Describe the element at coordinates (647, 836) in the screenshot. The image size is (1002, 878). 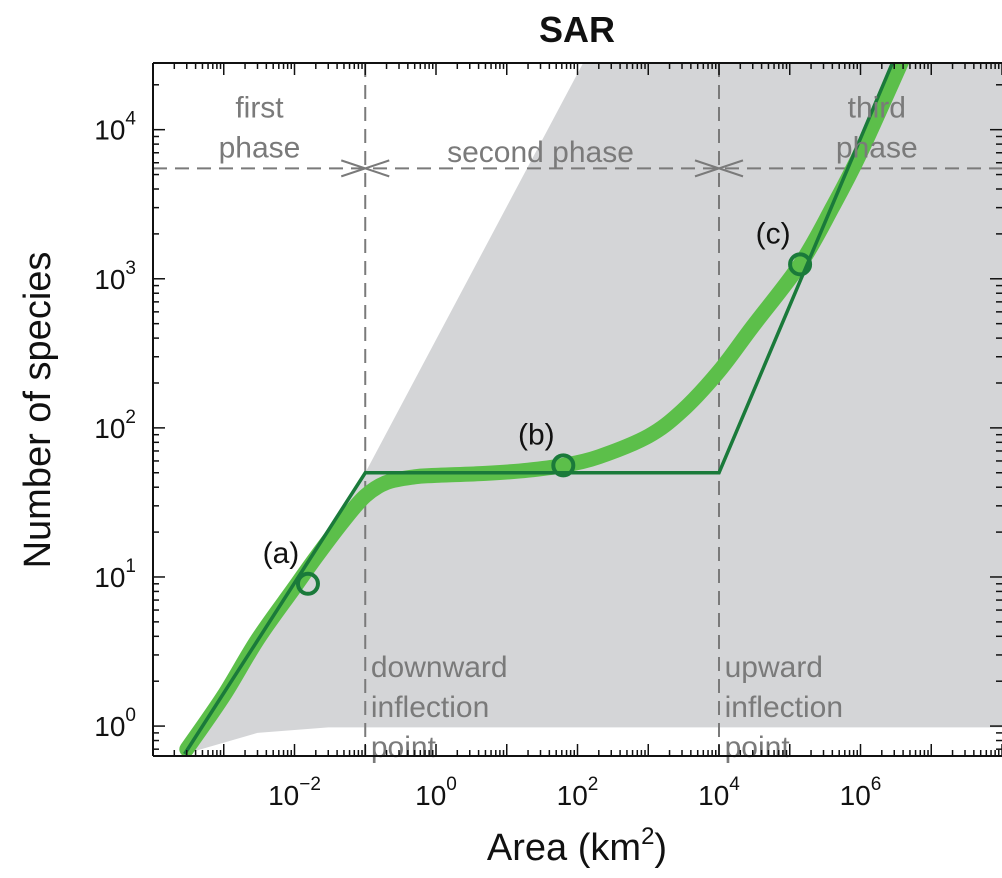
I see `x-axis-label-superscript: 2` at that location.